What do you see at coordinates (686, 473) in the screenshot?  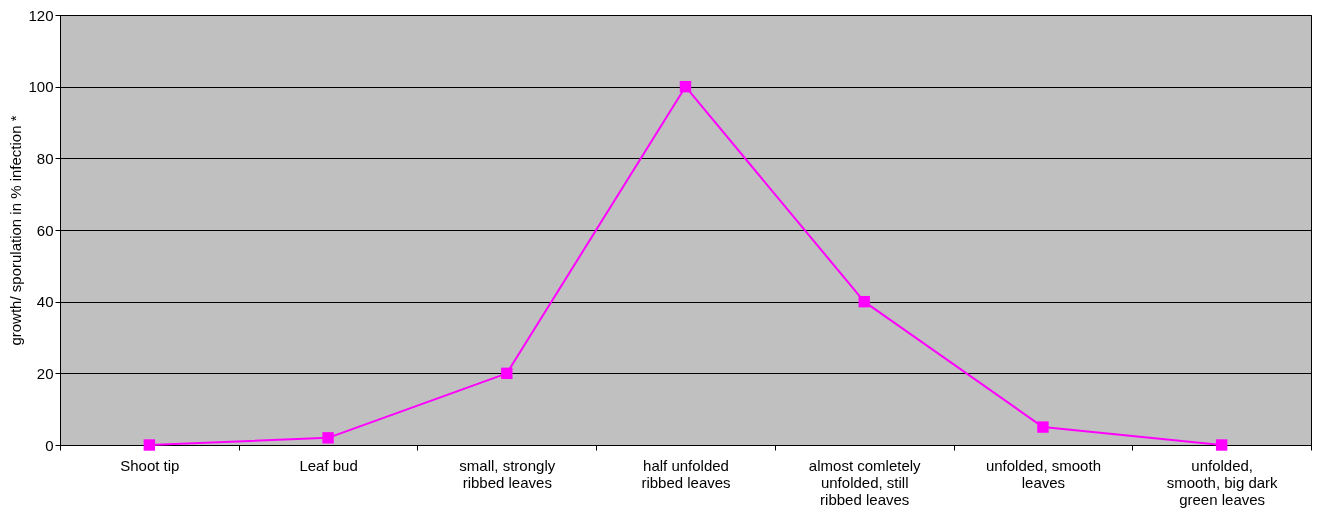 I see `x-tick-label: half unfolded ribbed leaves` at bounding box center [686, 473].